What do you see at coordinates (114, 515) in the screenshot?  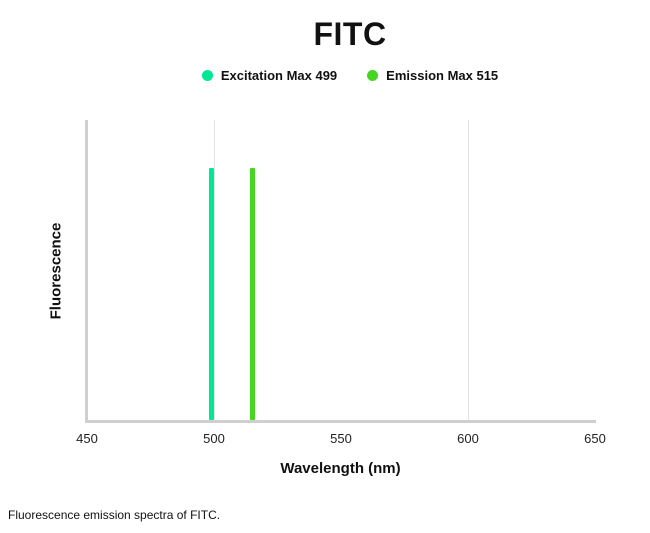 I see `chart-caption: Fluorescence emission spectra of FITC.` at bounding box center [114, 515].